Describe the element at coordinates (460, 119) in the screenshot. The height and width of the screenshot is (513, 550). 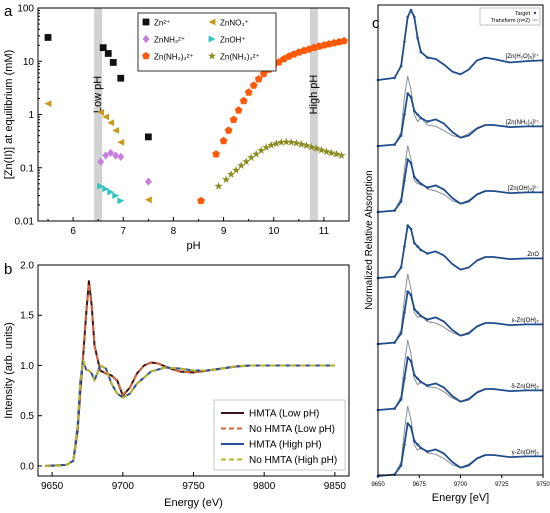
I see `transform-line-zn-nh` at that location.